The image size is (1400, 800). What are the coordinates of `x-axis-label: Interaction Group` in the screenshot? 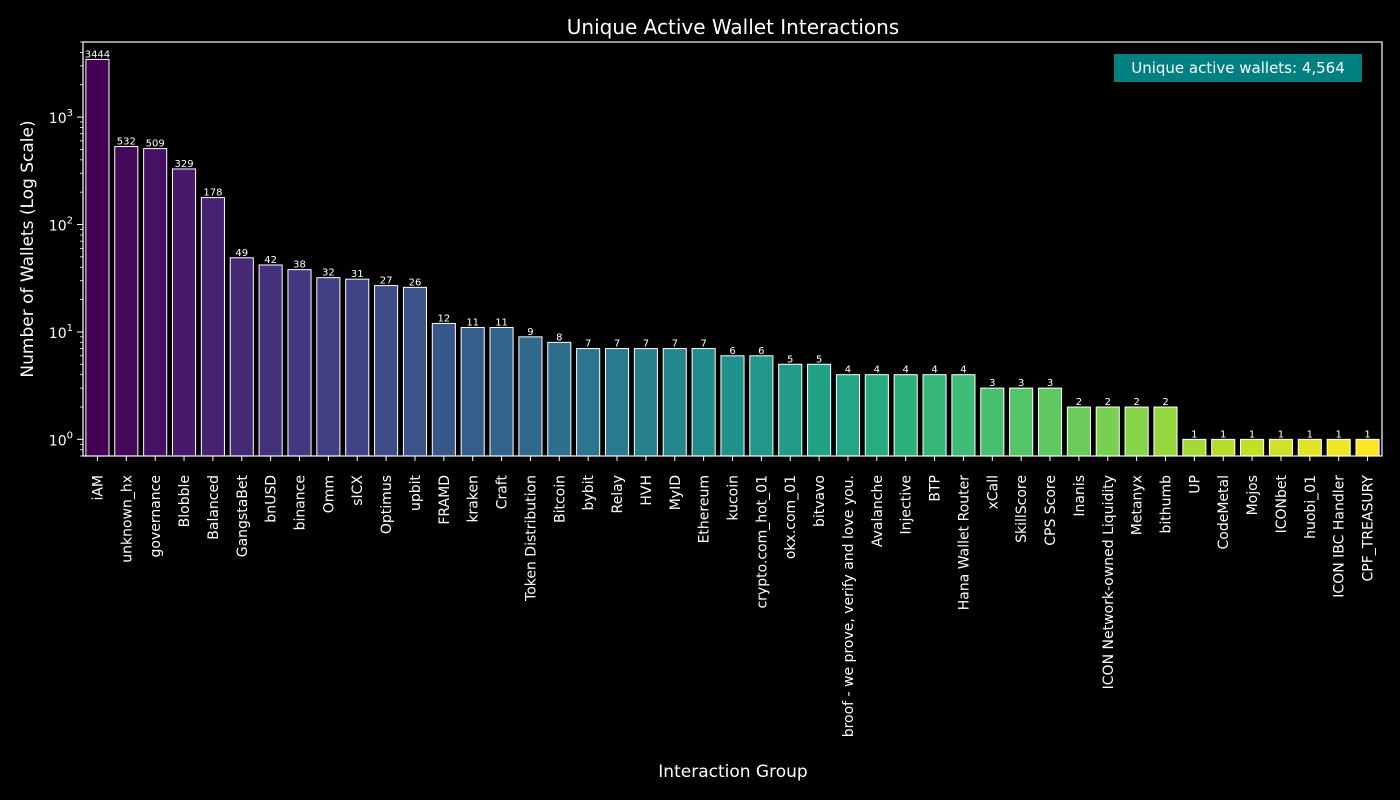 It's located at (732, 772).